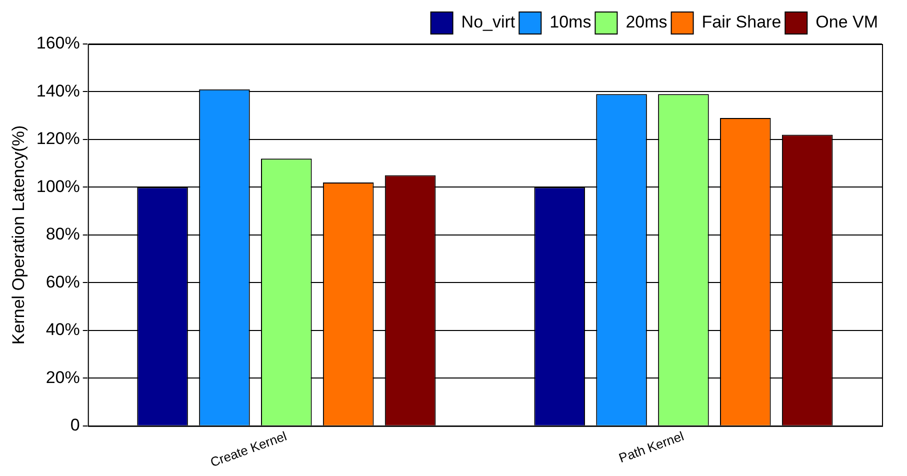  What do you see at coordinates (63, 282) in the screenshot?
I see `y-tick-label: 60%` at bounding box center [63, 282].